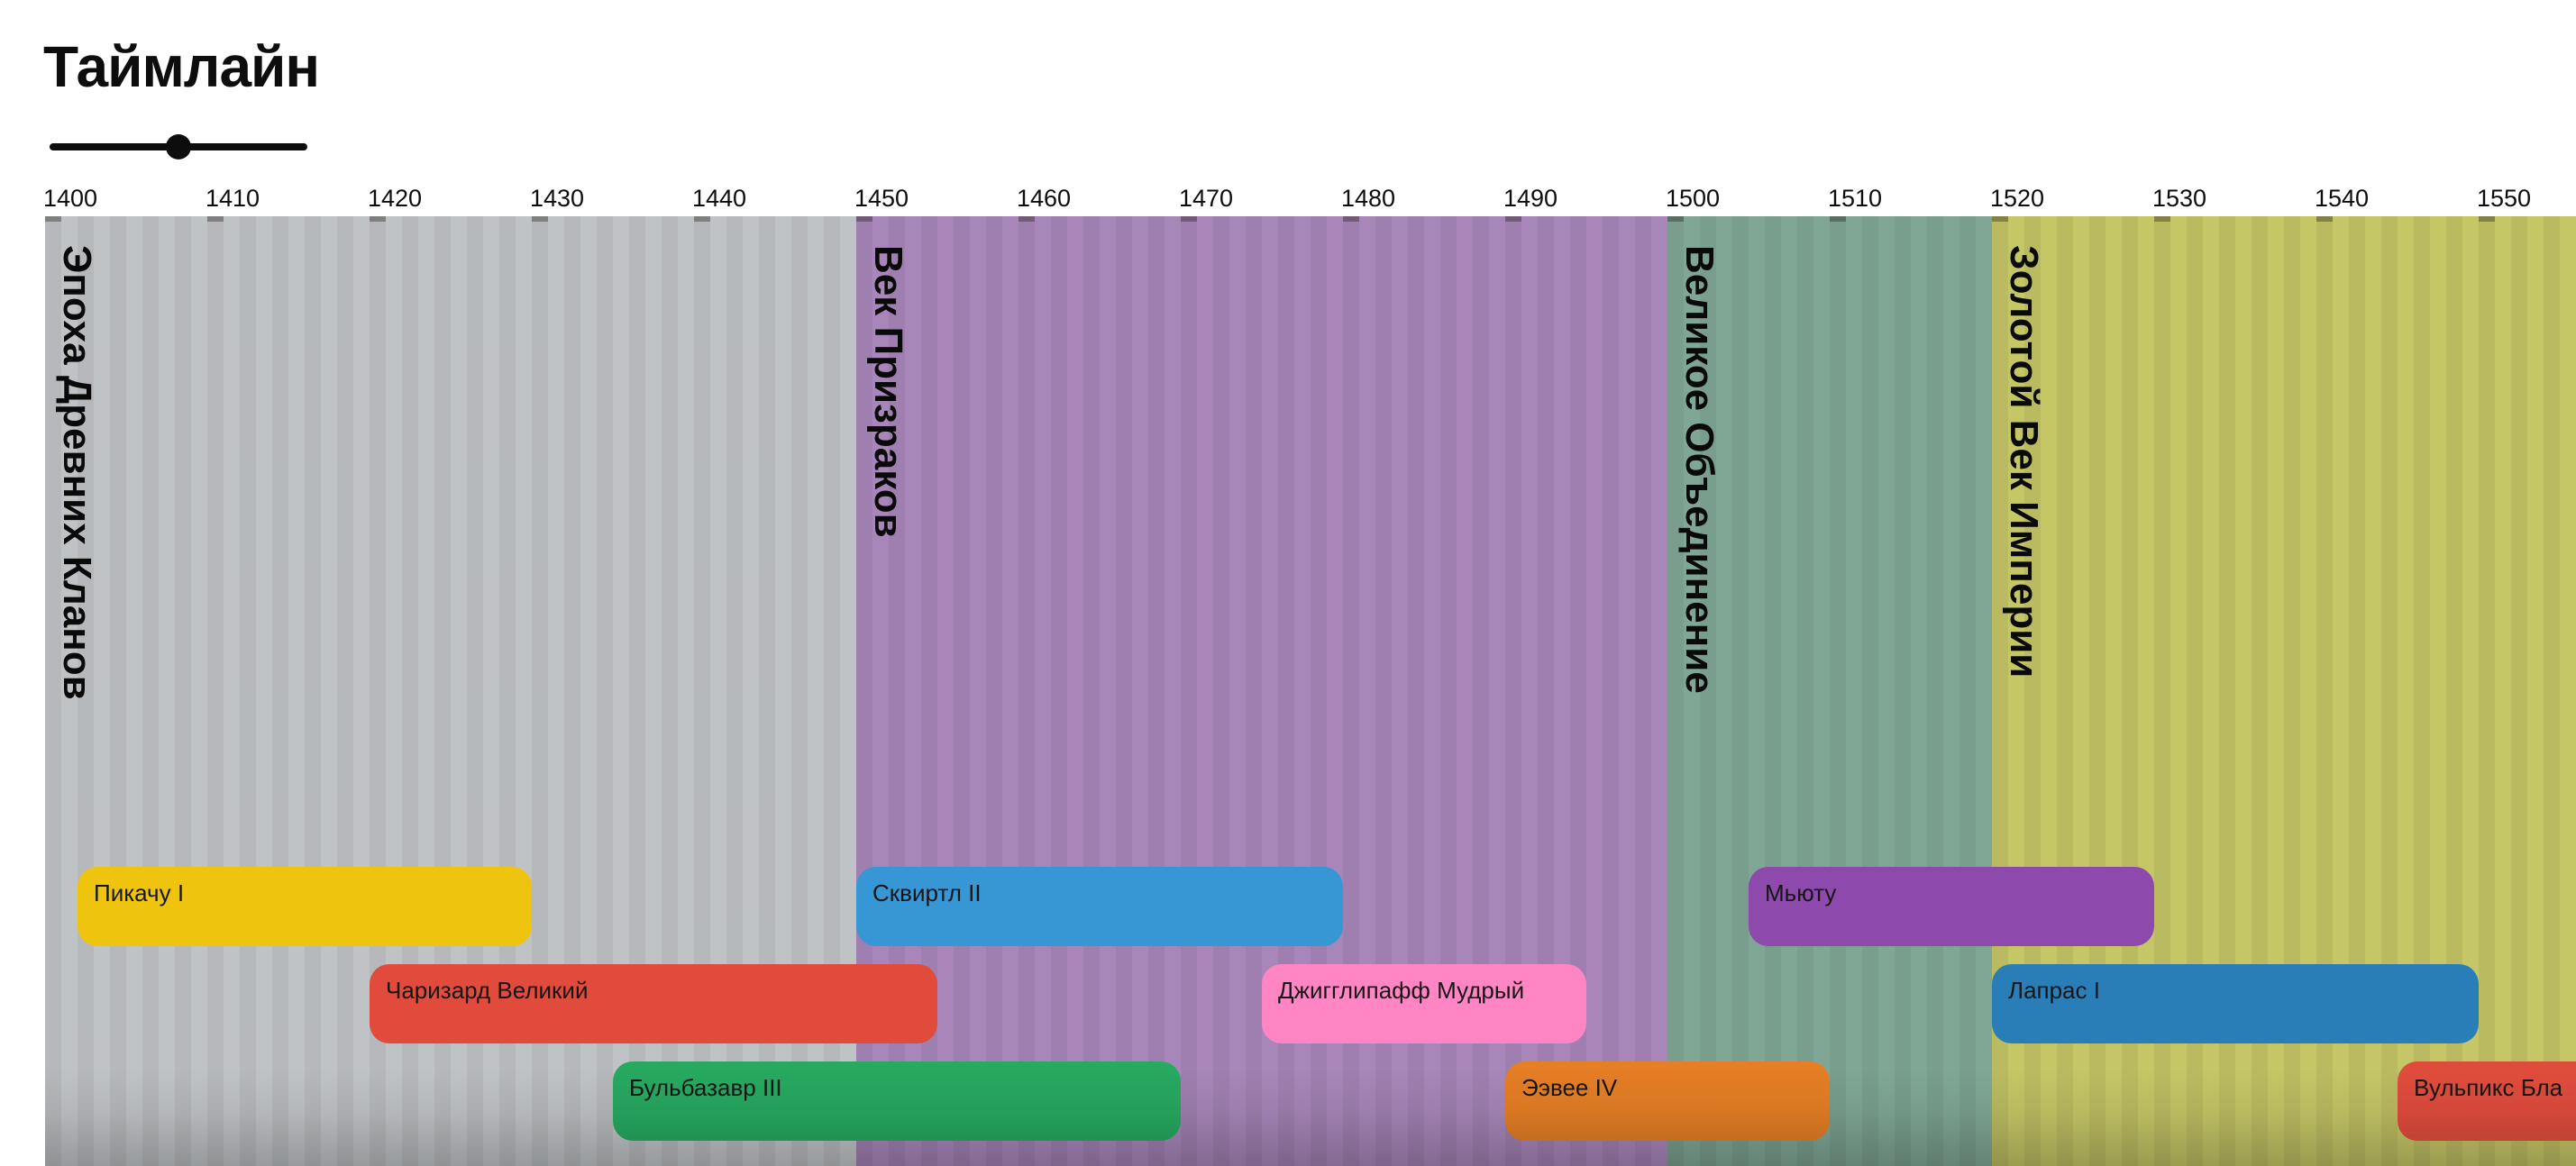 This screenshot has height=1166, width=2576. I want to click on axis-year-label: 1410, so click(233, 198).